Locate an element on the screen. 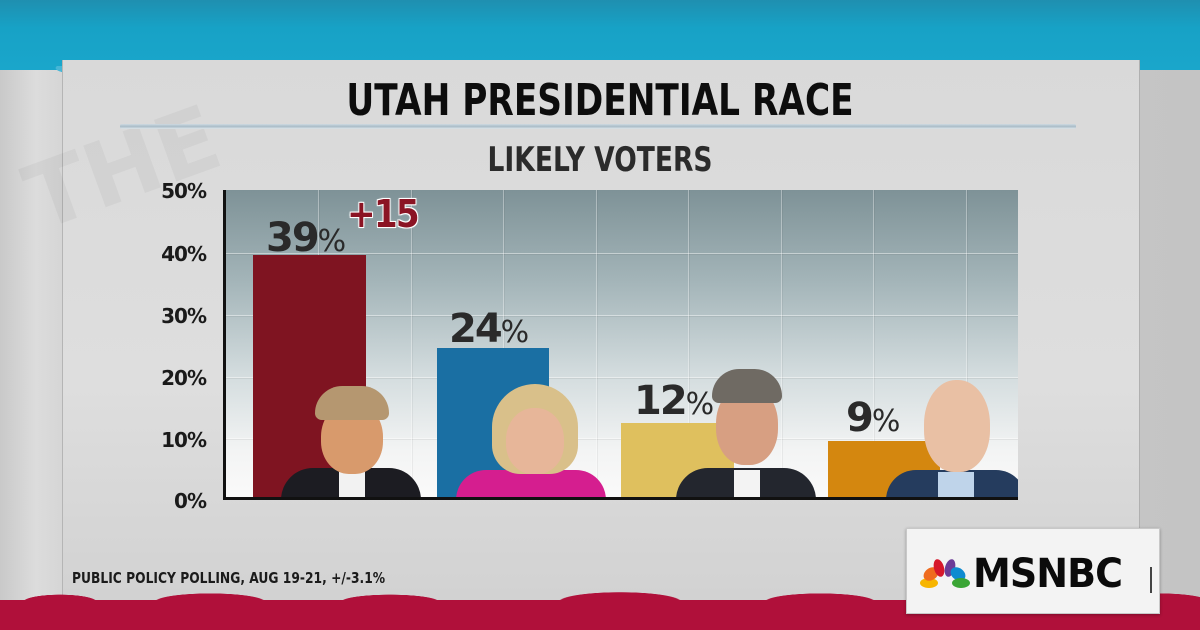 The width and height of the screenshot is (1200, 630). y-tick-30: 30% is located at coordinates (184, 316).